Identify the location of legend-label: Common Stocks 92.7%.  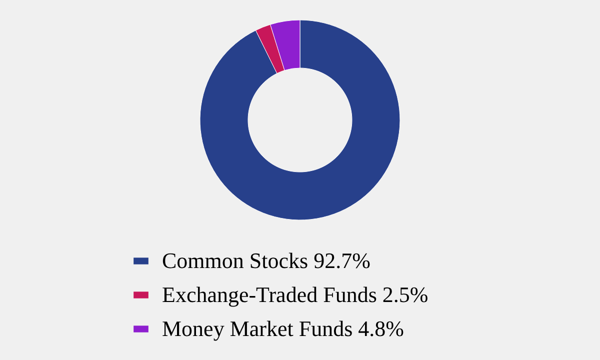
(266, 260).